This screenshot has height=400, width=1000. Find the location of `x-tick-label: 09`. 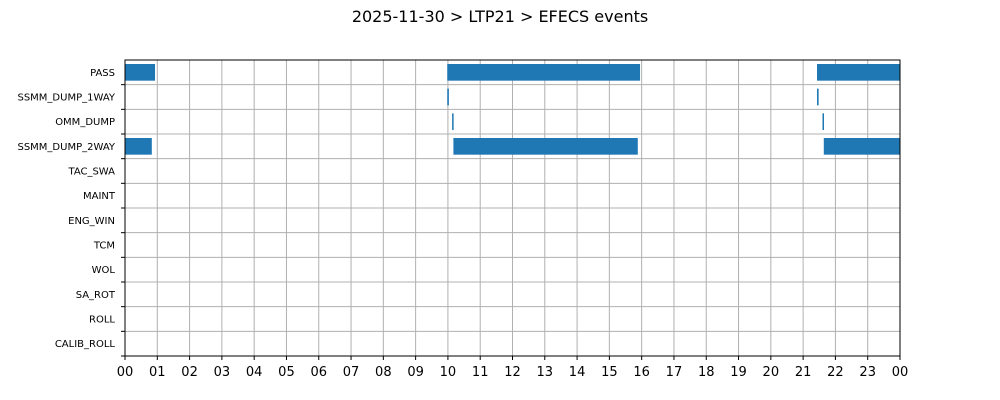

x-tick-label: 09 is located at coordinates (415, 372).